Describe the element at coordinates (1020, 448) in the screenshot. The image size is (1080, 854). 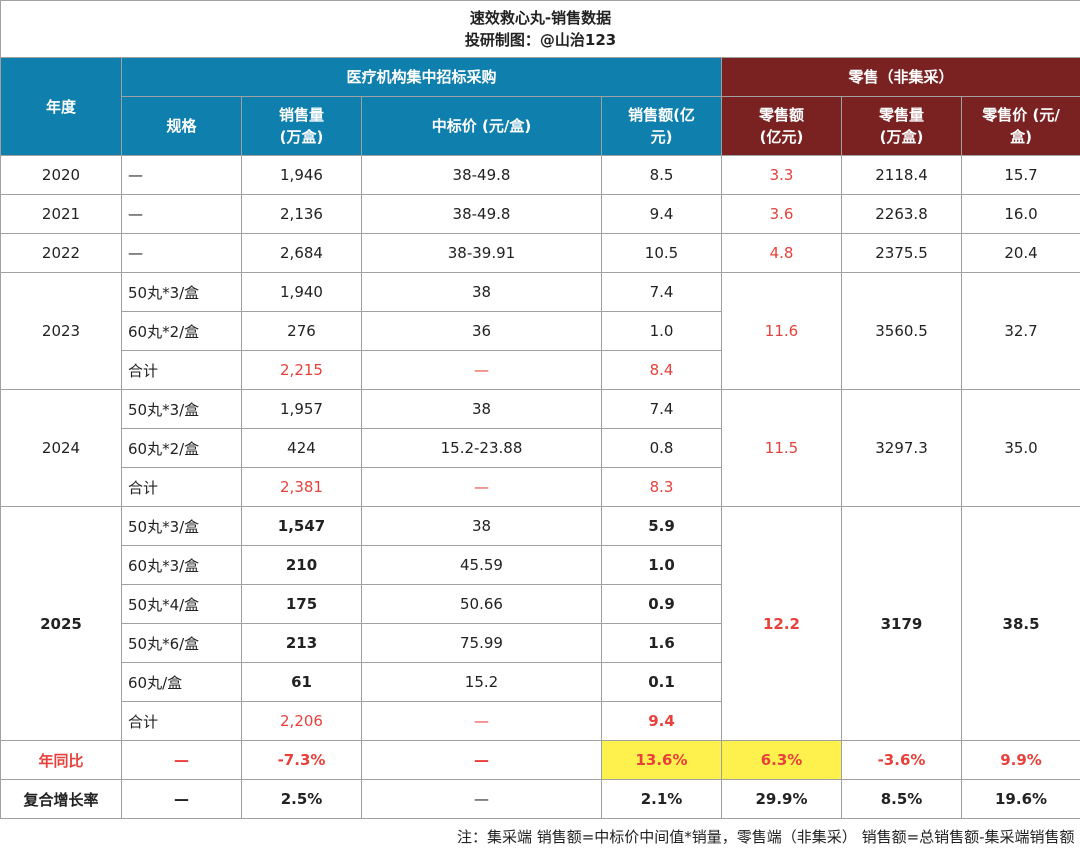
I see `retail-cell: 35.0` at that location.